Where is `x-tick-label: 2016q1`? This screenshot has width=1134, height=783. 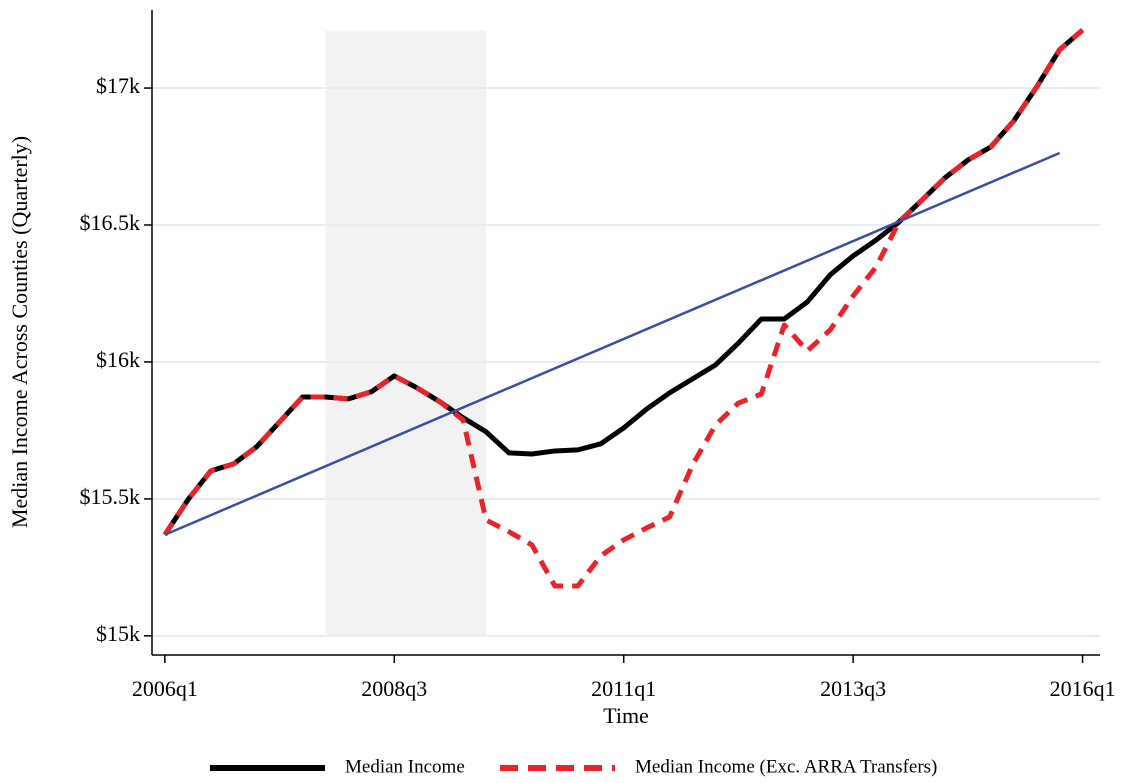 x-tick-label: 2016q1 is located at coordinates (1083, 688).